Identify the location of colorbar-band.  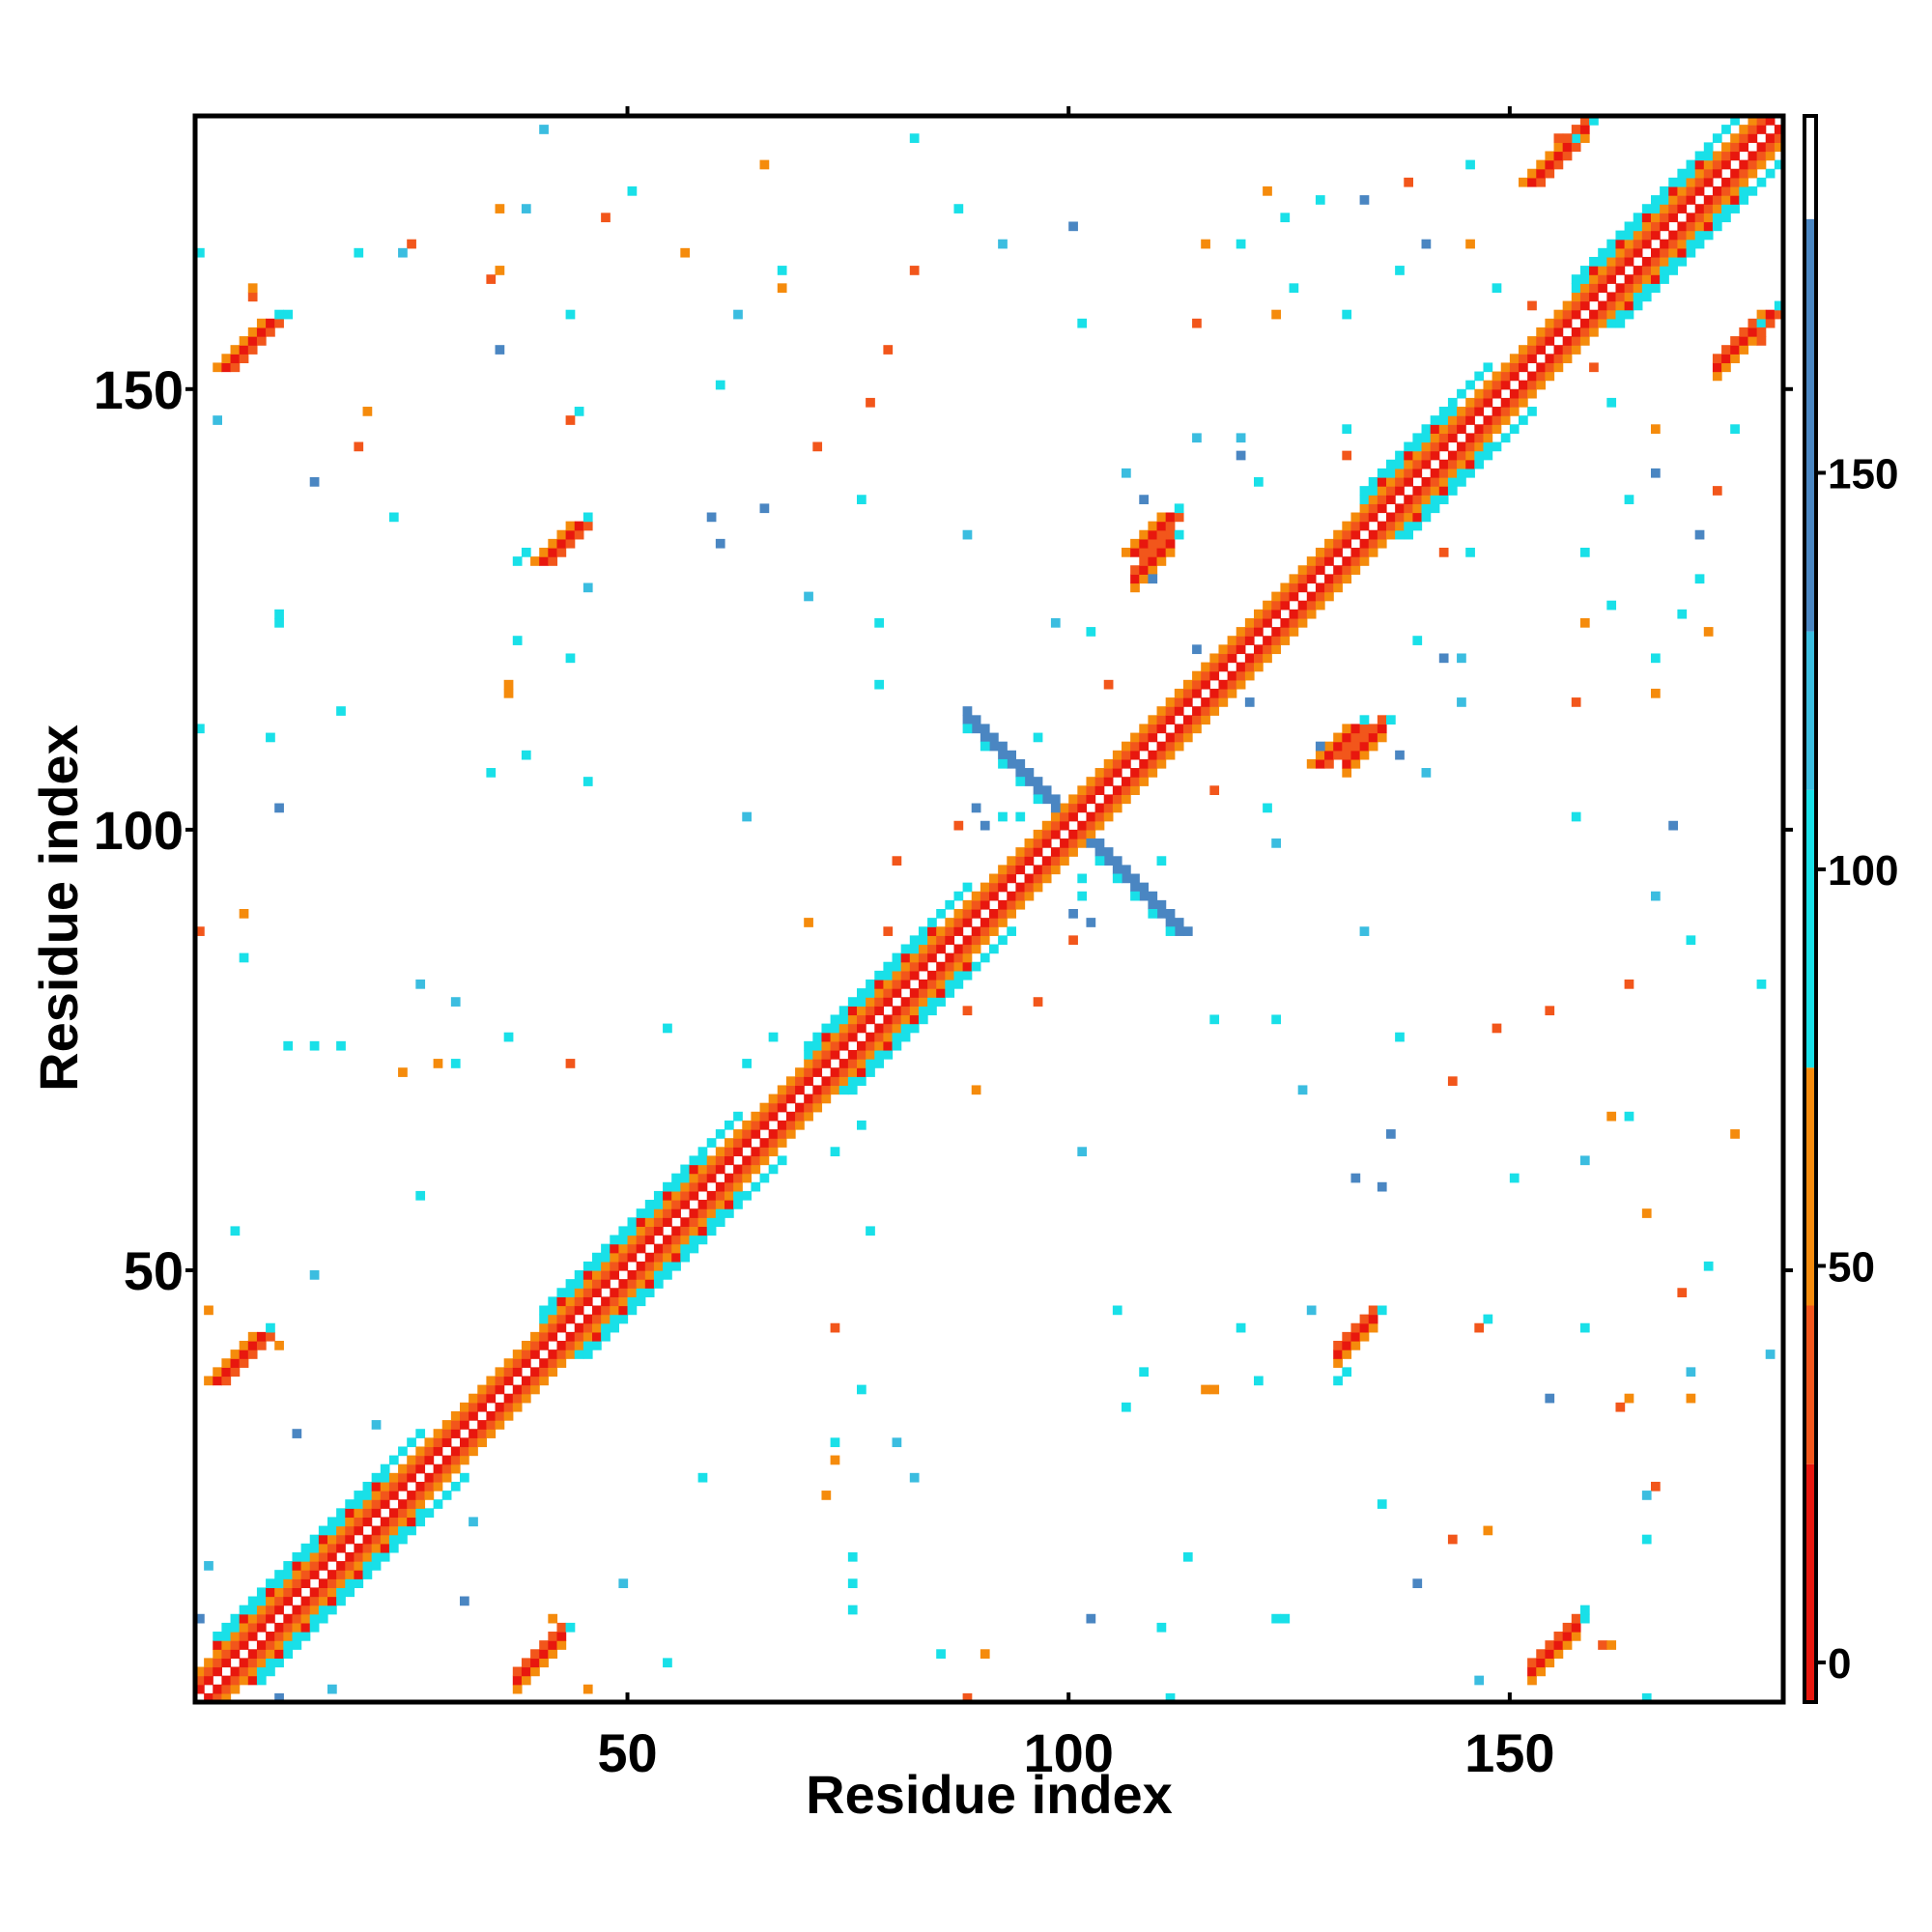
(1810, 1384).